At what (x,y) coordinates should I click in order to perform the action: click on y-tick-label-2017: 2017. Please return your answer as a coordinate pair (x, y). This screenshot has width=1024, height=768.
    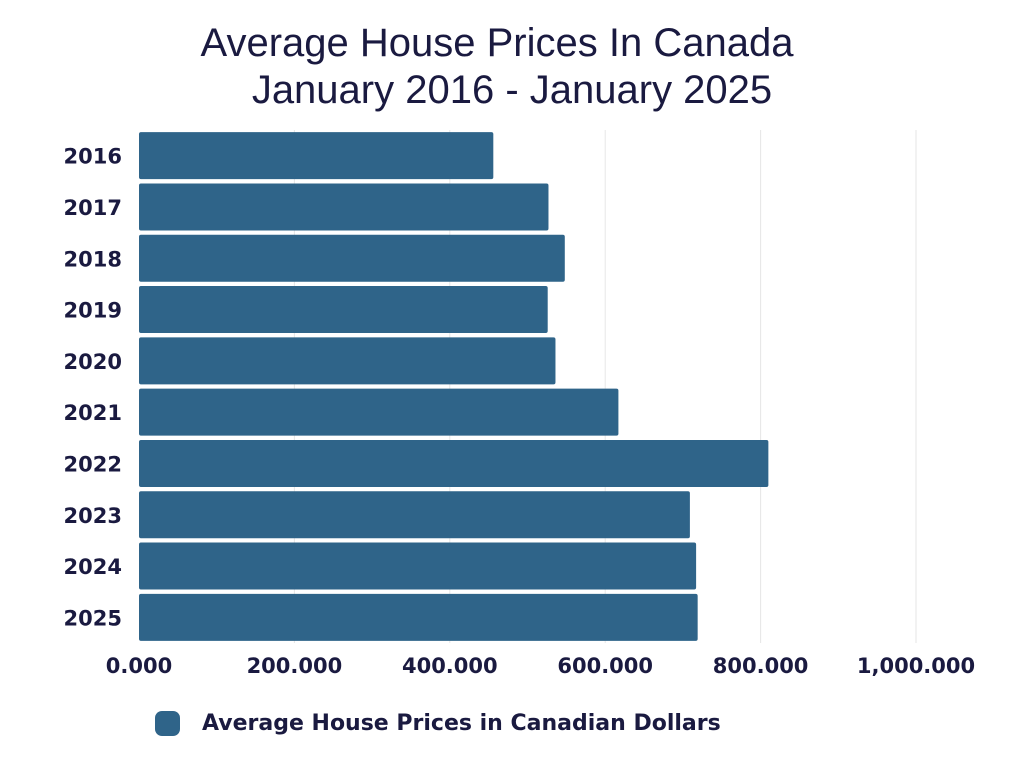
    Looking at the image, I should click on (93, 208).